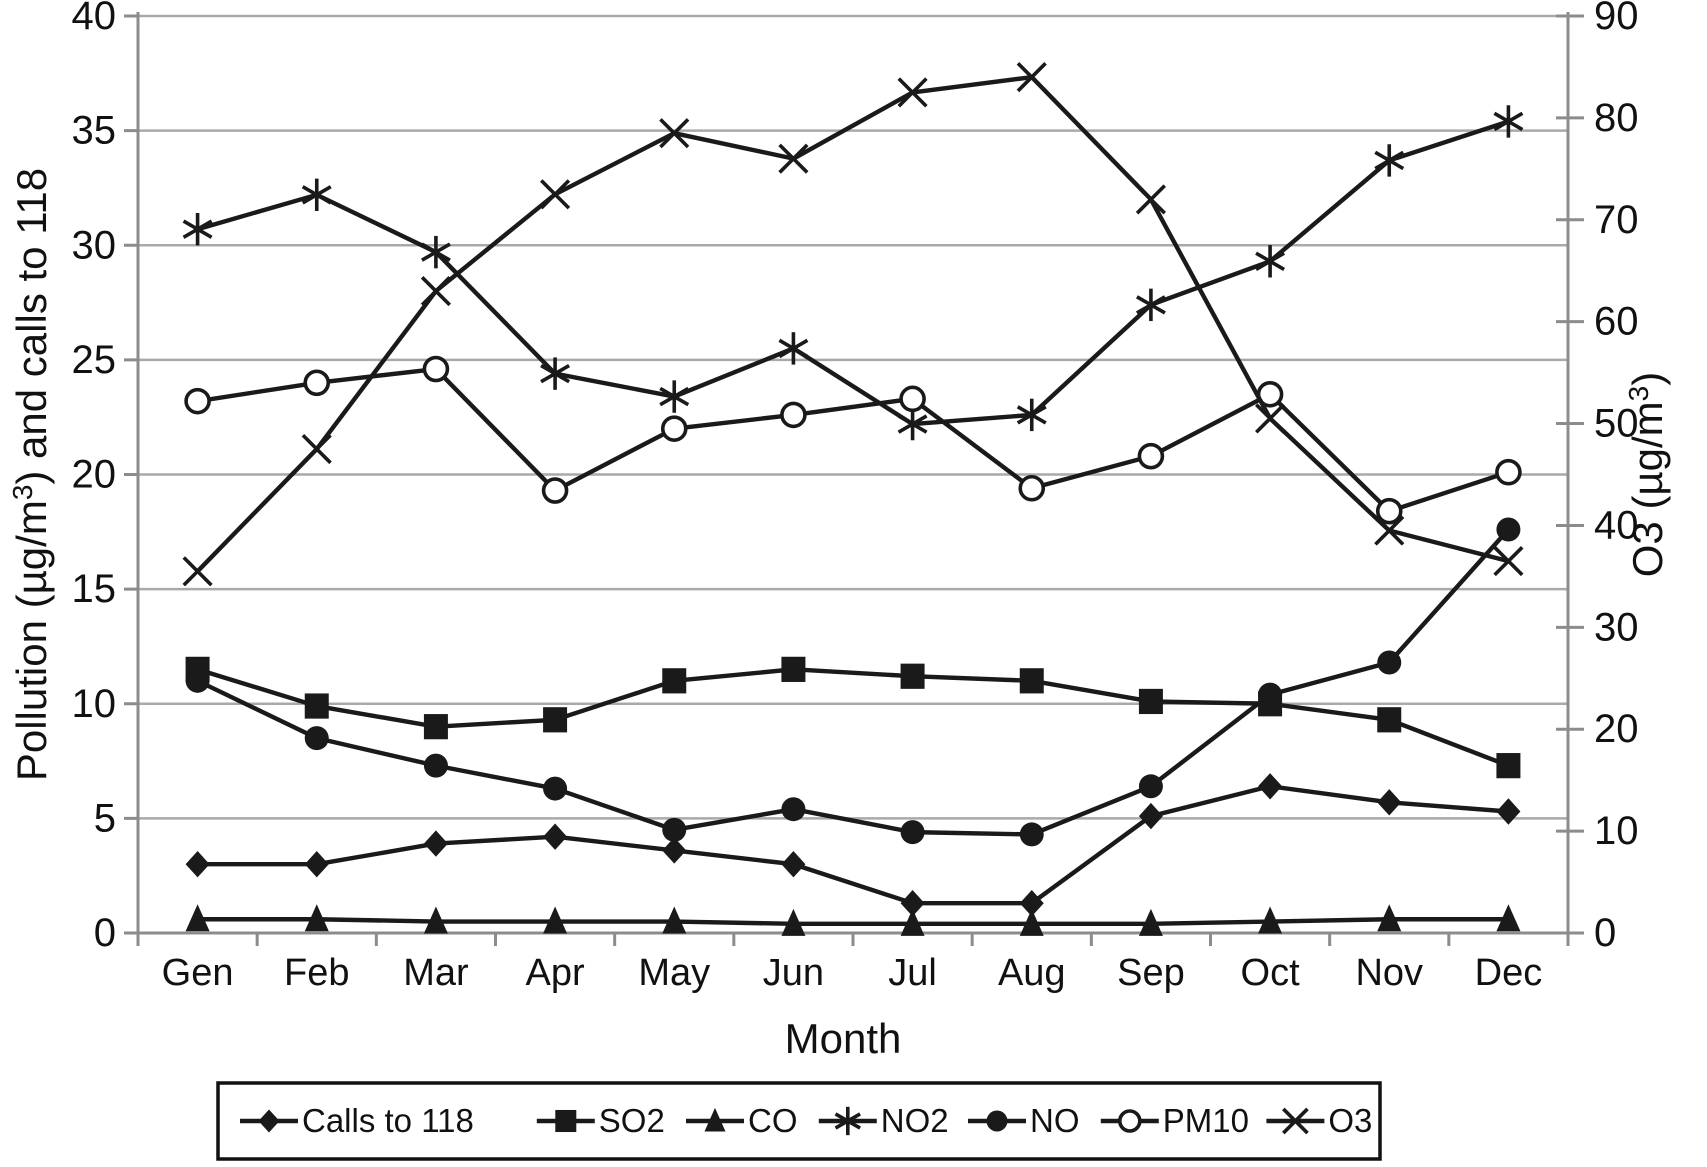  What do you see at coordinates (555, 973) in the screenshot?
I see `x-tick-label-apr: Apr` at bounding box center [555, 973].